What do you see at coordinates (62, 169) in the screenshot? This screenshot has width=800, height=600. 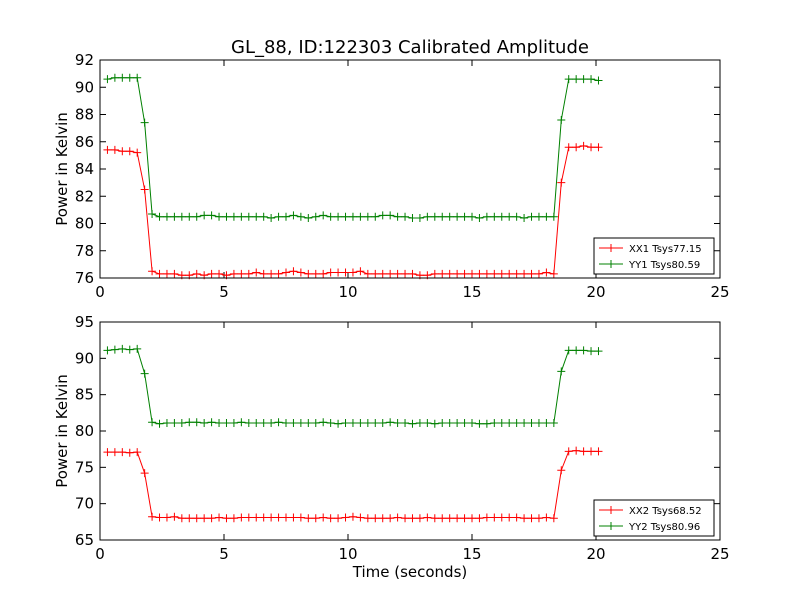 I see `y-axis-label: Power in Kelvin` at bounding box center [62, 169].